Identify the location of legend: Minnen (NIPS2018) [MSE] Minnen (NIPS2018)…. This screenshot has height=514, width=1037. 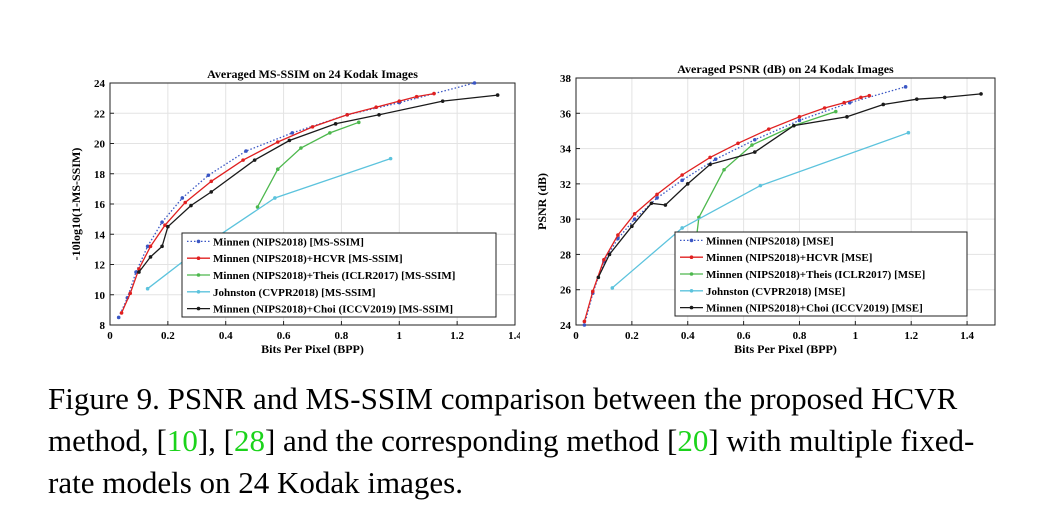
(821, 274).